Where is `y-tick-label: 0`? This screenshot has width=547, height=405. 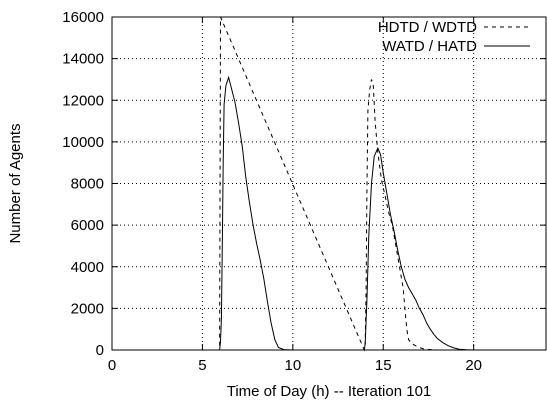
y-tick-label: 0 is located at coordinates (100, 350).